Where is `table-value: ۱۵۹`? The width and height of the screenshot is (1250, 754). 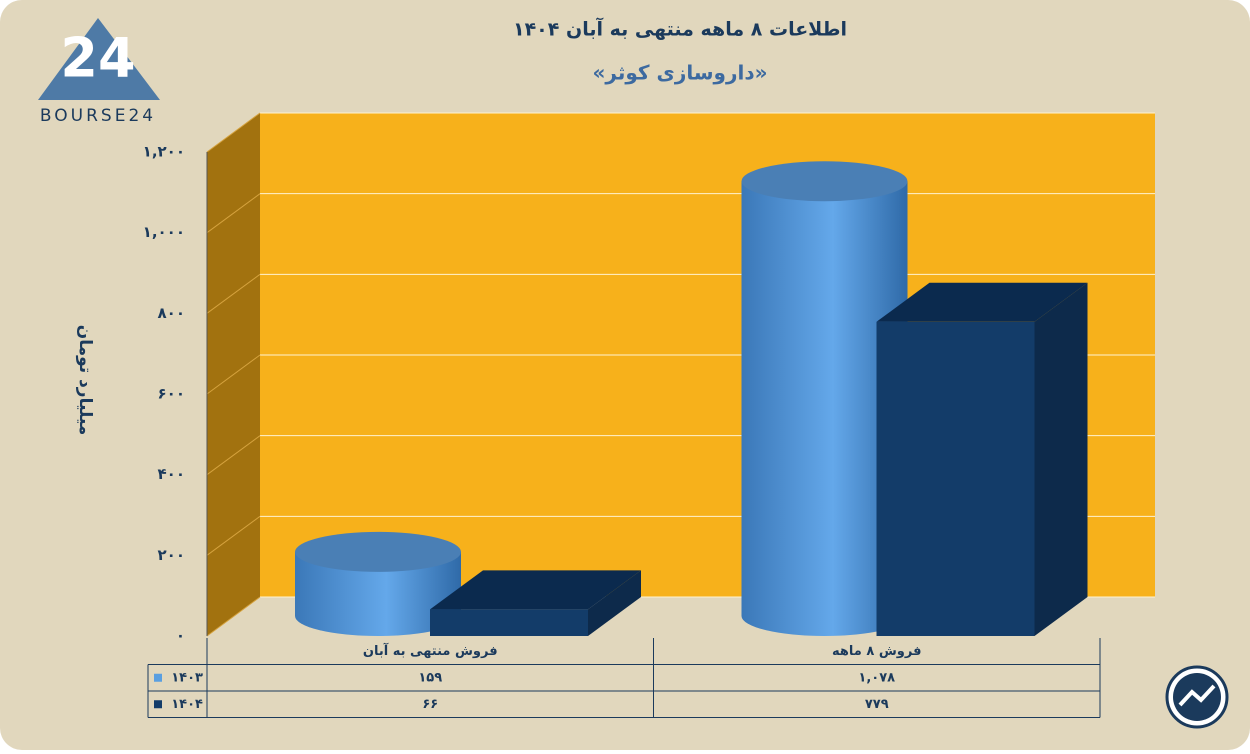 table-value: ۱۵۹ is located at coordinates (430, 677).